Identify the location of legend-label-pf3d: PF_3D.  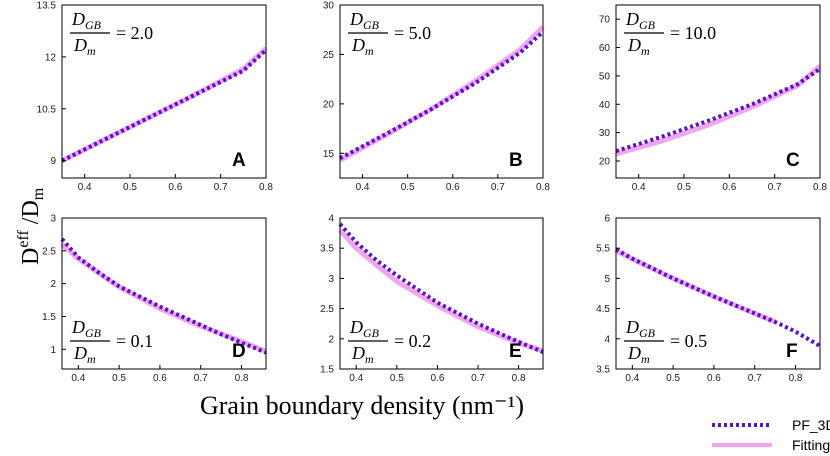
(811, 425).